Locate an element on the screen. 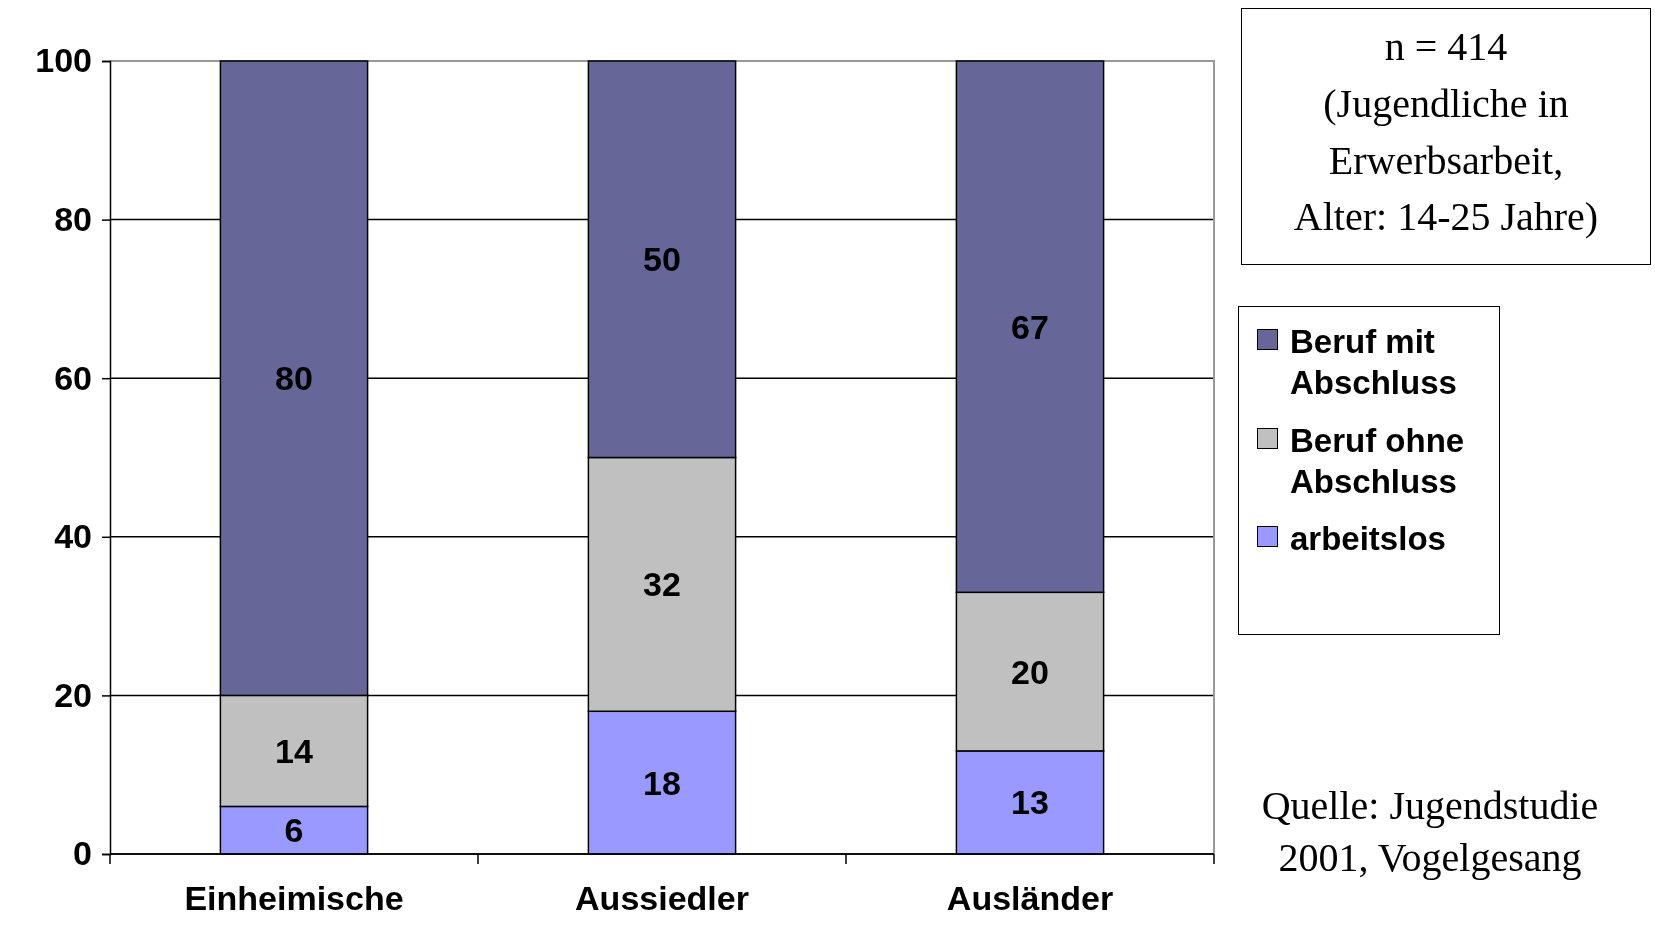 The image size is (1655, 929). y-tick-label: 80 is located at coordinates (73, 218).